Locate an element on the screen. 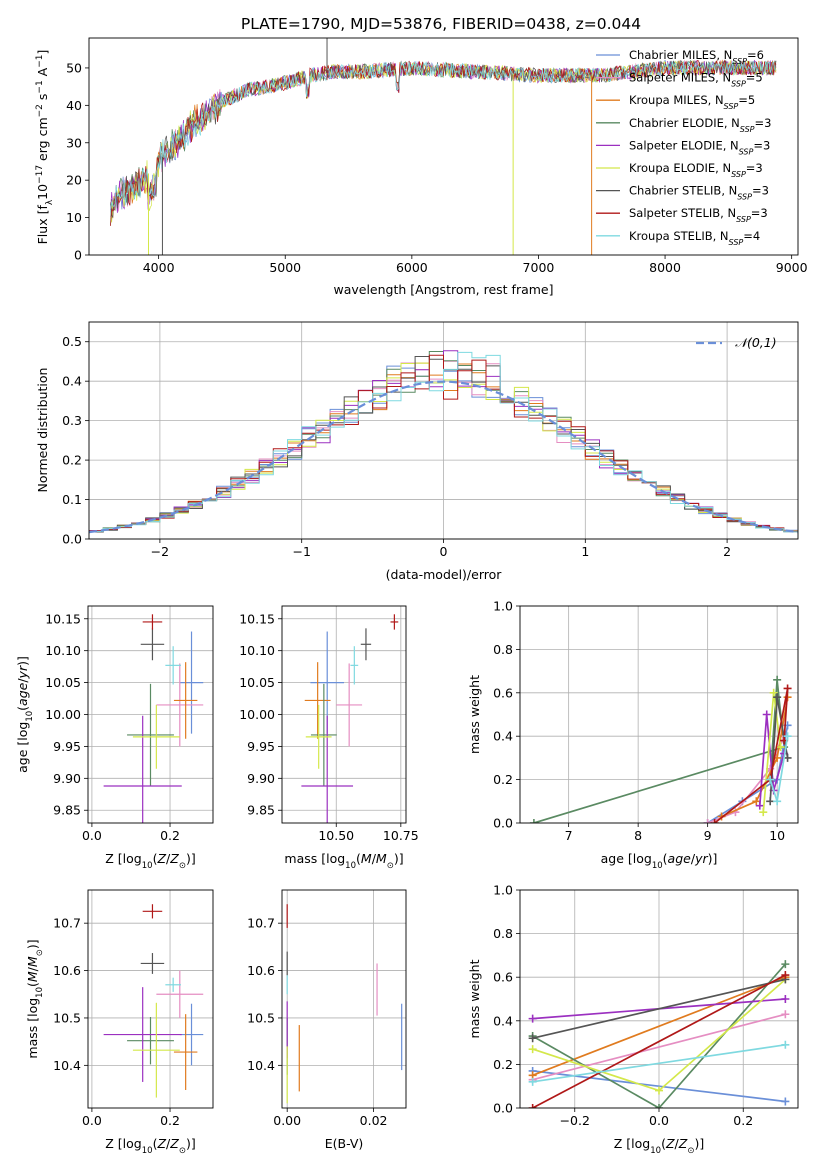  legend-label: Salpeter STELIB, NSSP=3 is located at coordinates (698, 215).